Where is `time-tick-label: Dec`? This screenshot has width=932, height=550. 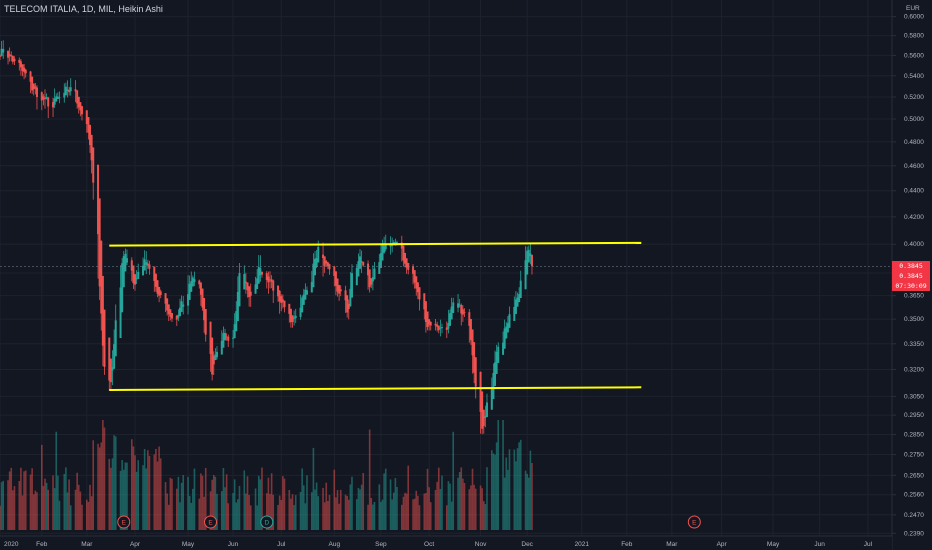
time-tick-label: Dec is located at coordinates (527, 544).